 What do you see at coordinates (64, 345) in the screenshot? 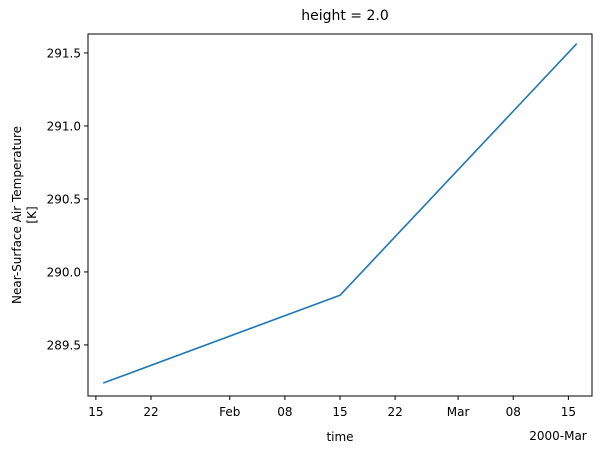
I see `y-tick-label: 289.5` at bounding box center [64, 345].